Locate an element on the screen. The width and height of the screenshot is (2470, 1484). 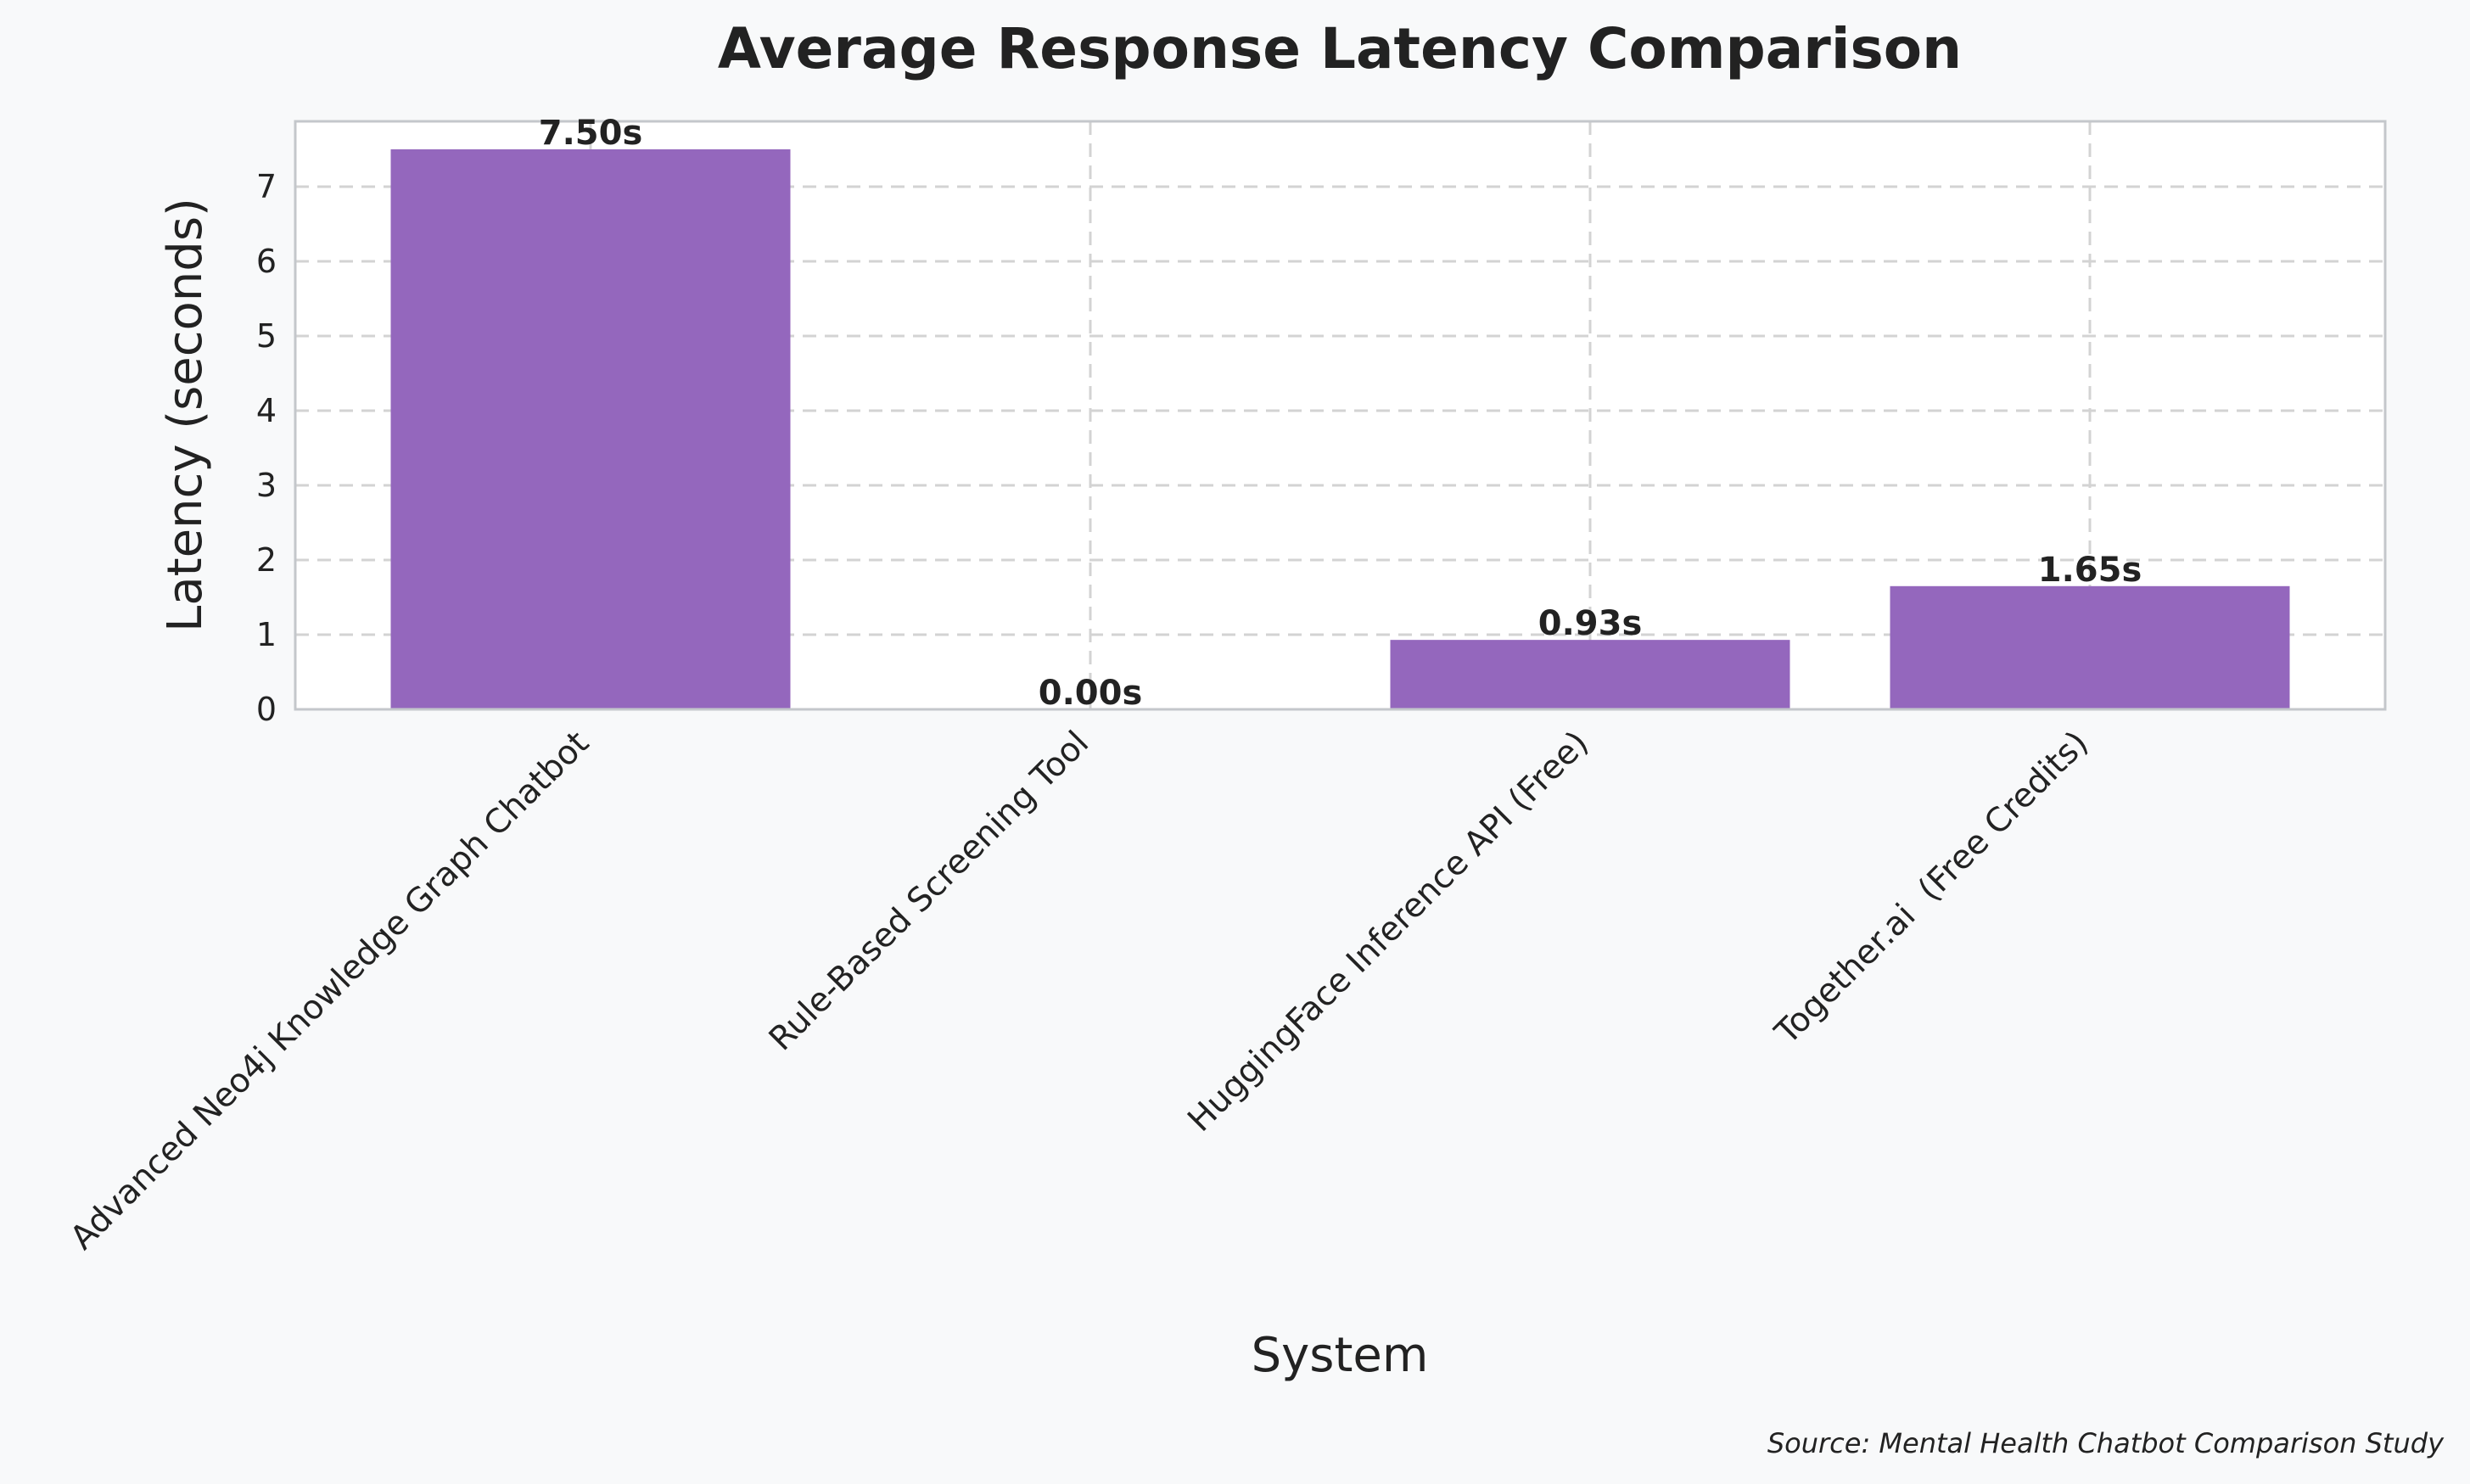
y-tick-label: 1 is located at coordinates (266, 634).